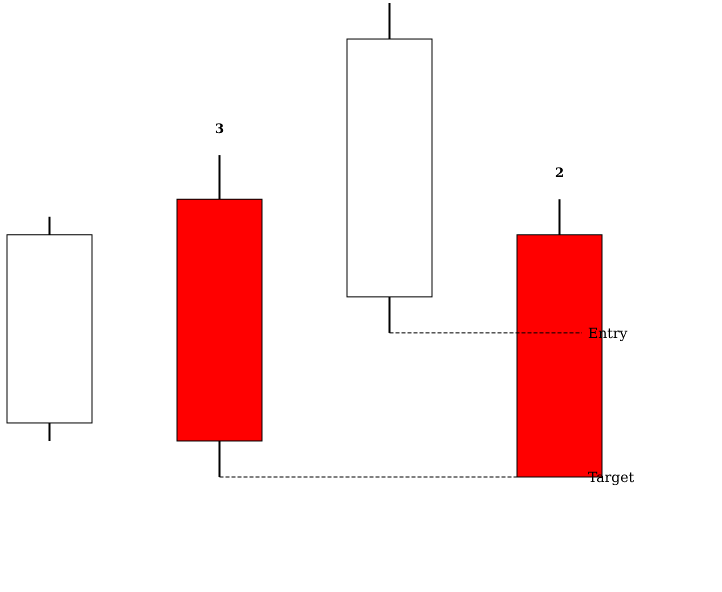  I want to click on annotation: 2, so click(559, 174).